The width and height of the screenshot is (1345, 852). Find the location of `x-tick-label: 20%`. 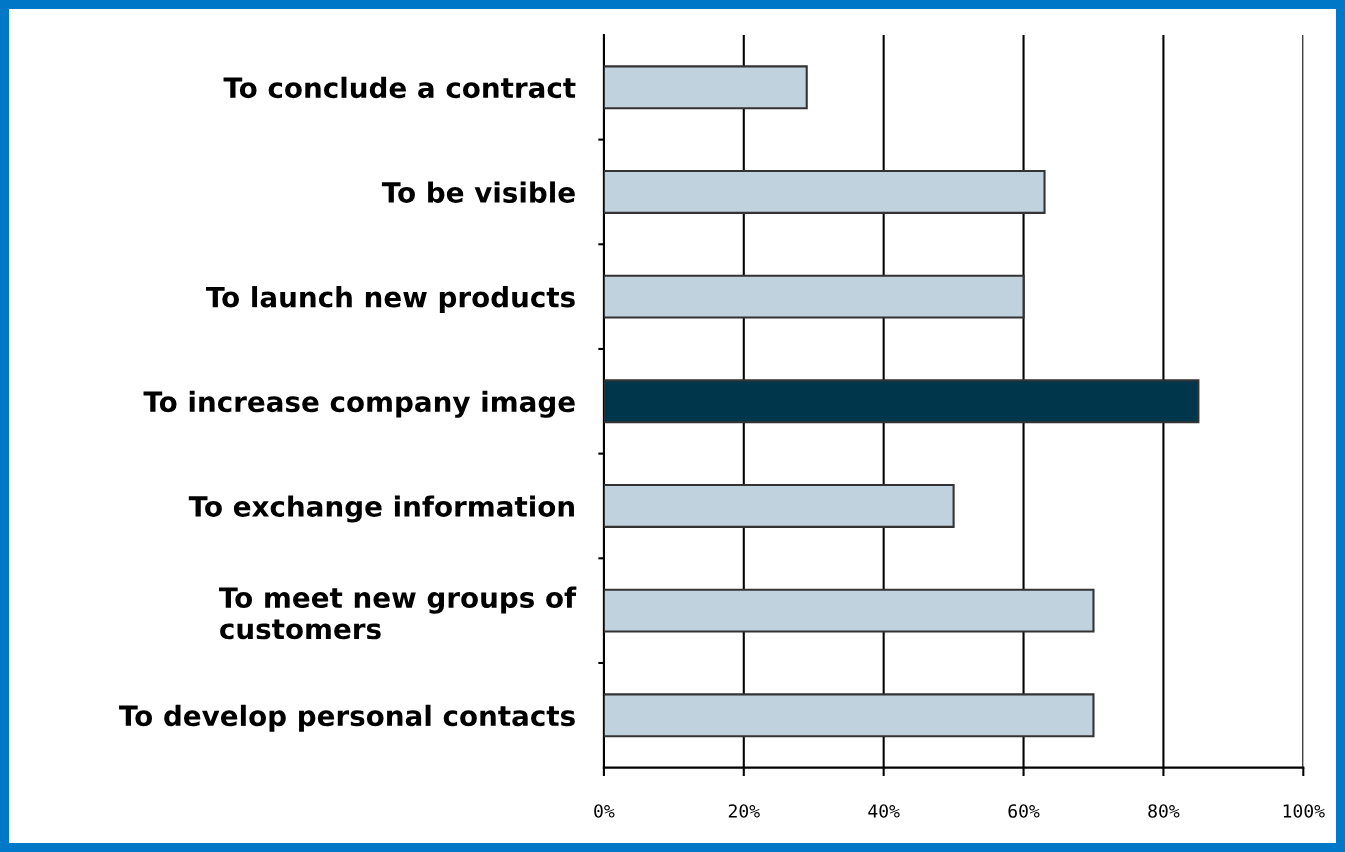

x-tick-label: 20% is located at coordinates (744, 811).